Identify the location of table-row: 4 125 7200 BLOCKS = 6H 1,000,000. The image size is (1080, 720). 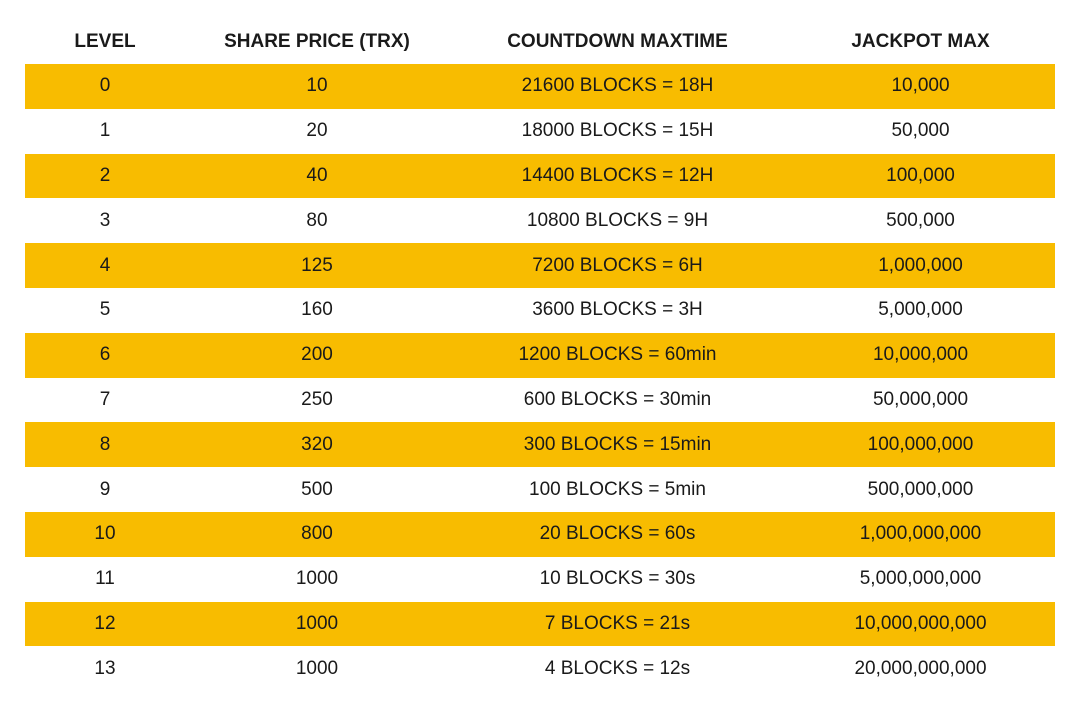
(540, 265).